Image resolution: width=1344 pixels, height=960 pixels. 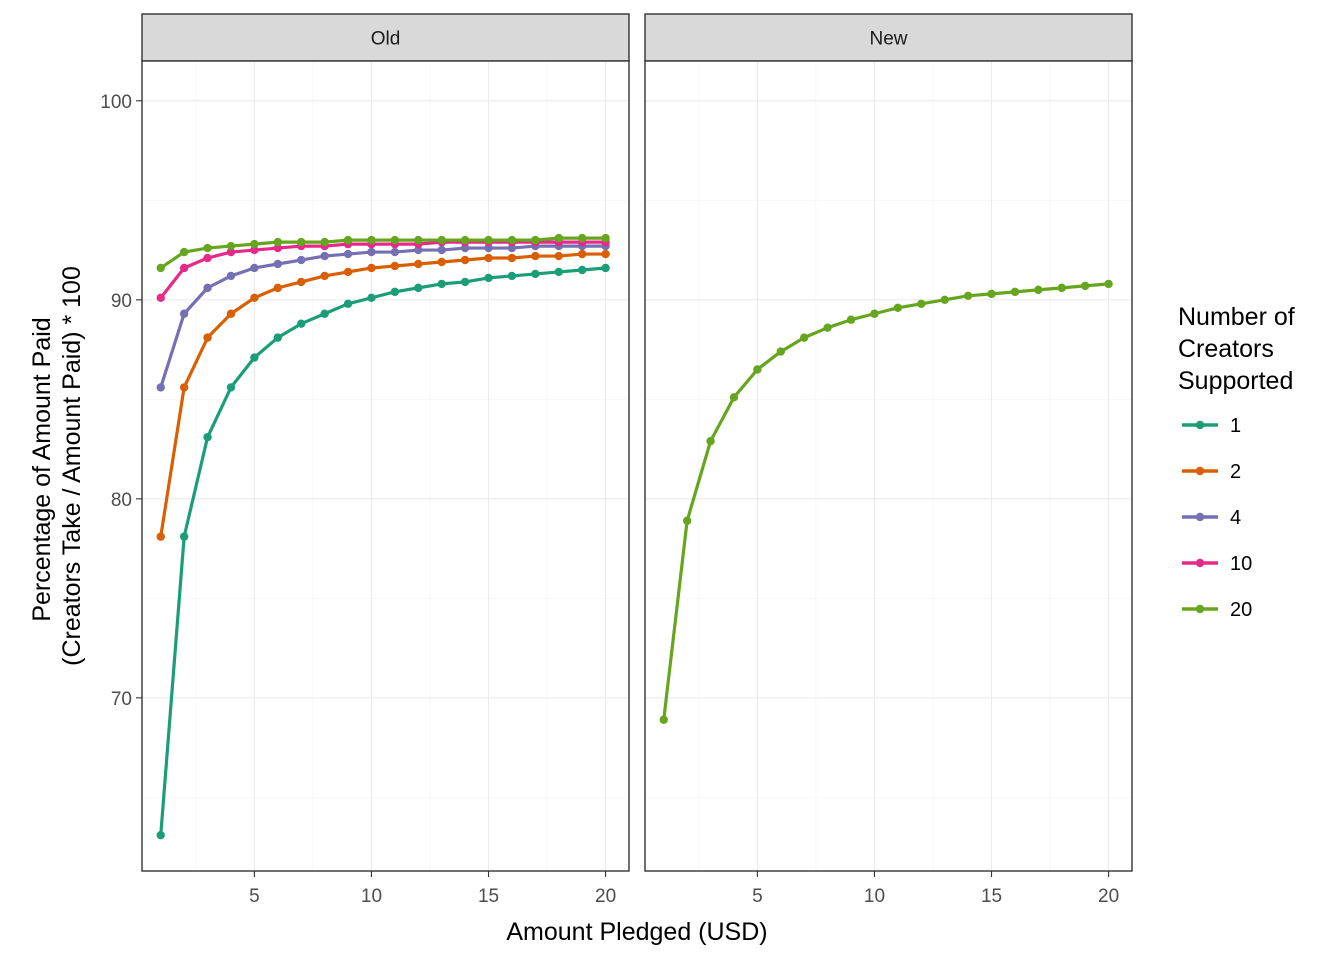 I want to click on y-tick-label: 80, so click(x=121, y=500).